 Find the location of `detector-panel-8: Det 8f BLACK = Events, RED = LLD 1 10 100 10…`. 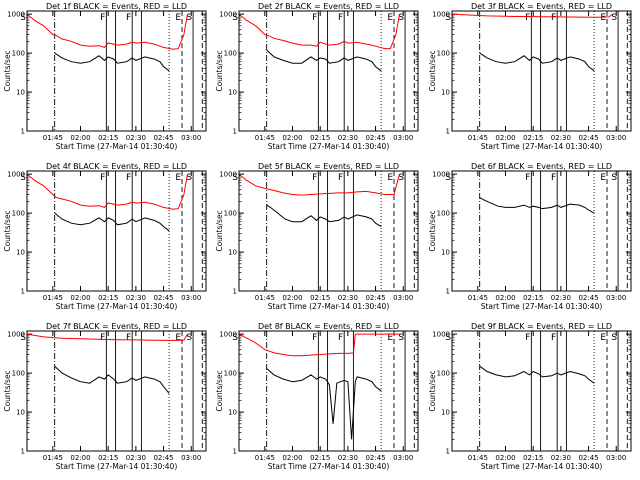

detector-panel-8: Det 8f BLACK = Events, RED = LLD 1 10 100 10… is located at coordinates (317, 396).